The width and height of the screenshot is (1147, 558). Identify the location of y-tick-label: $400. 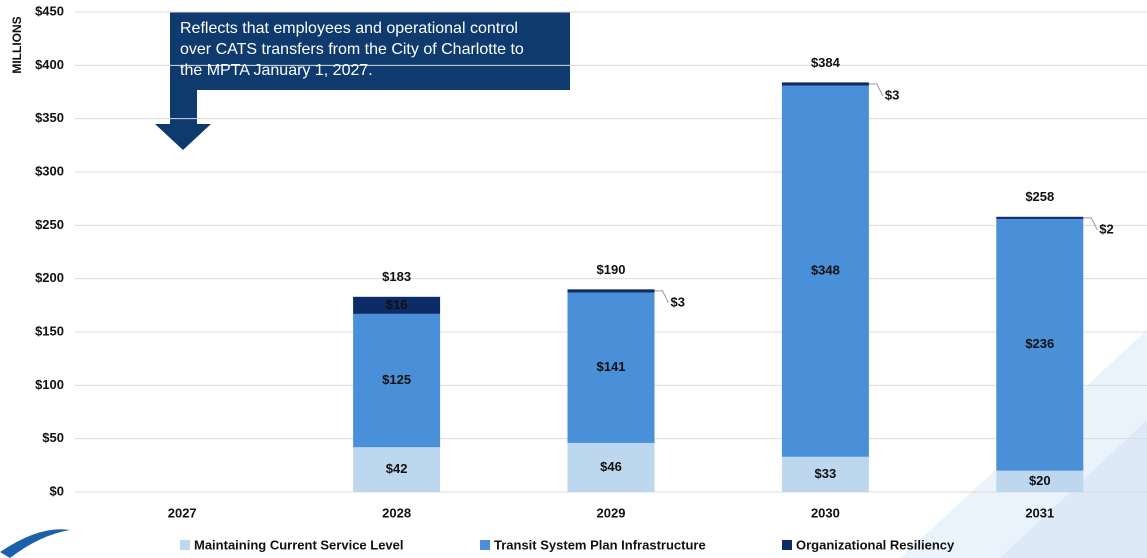
(49, 64).